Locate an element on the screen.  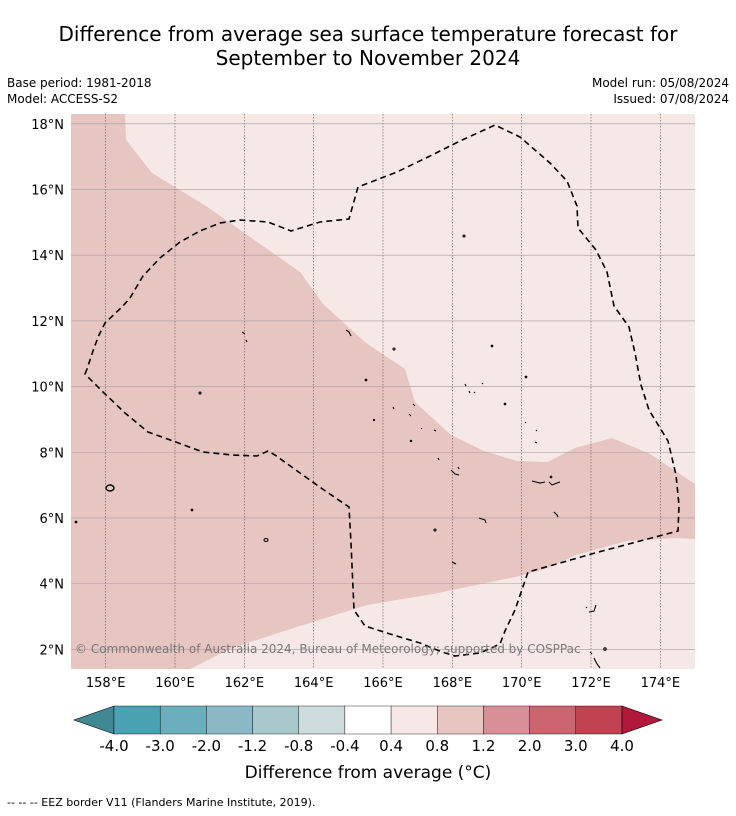
base-period-text: Base period: 1981-2018 is located at coordinates (79, 83).